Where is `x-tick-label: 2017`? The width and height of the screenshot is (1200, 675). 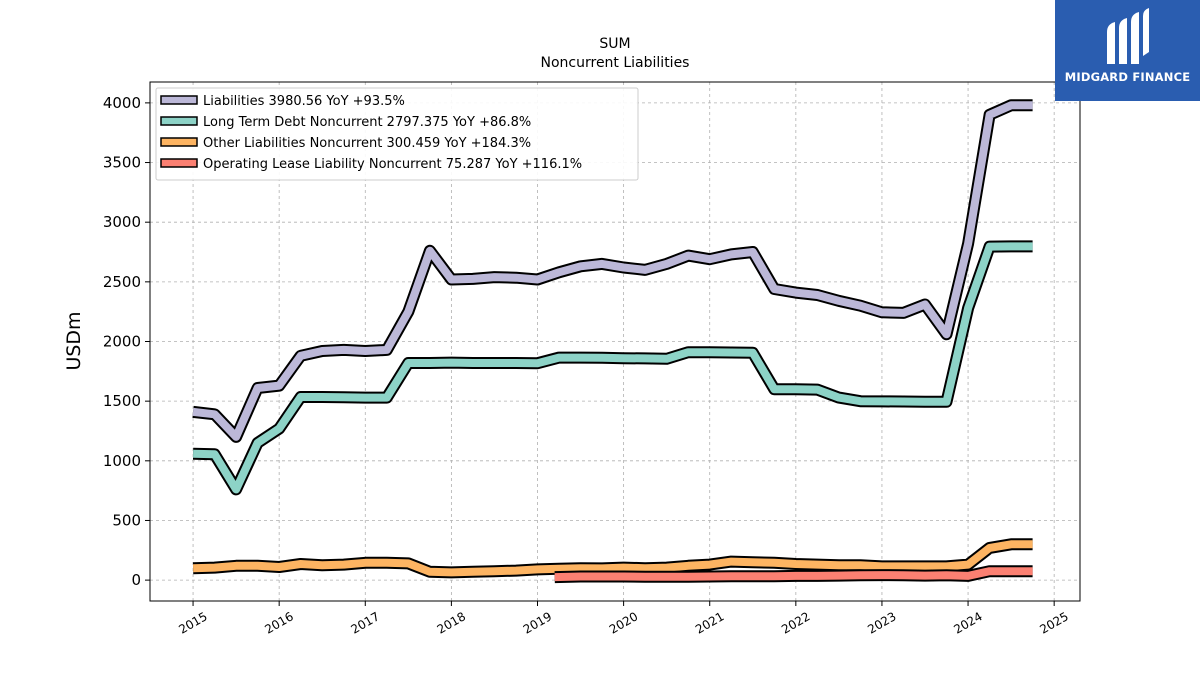 x-tick-label: 2017 is located at coordinates (365, 622).